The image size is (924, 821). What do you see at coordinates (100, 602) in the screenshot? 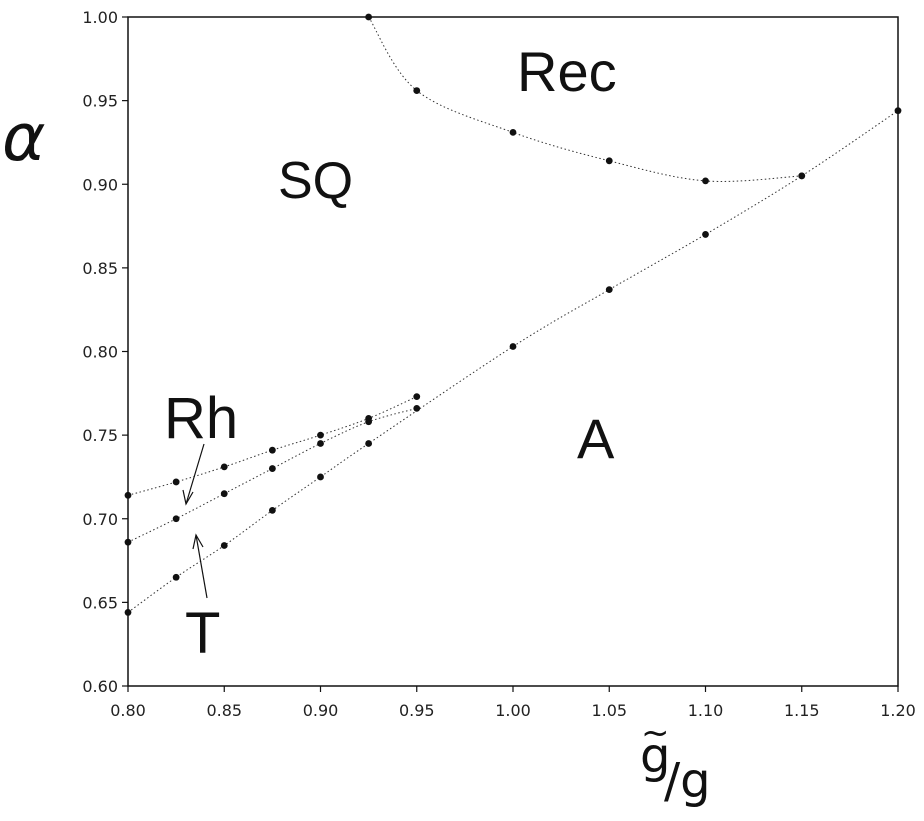
I see `y-tick-label: 0.65` at bounding box center [100, 602].